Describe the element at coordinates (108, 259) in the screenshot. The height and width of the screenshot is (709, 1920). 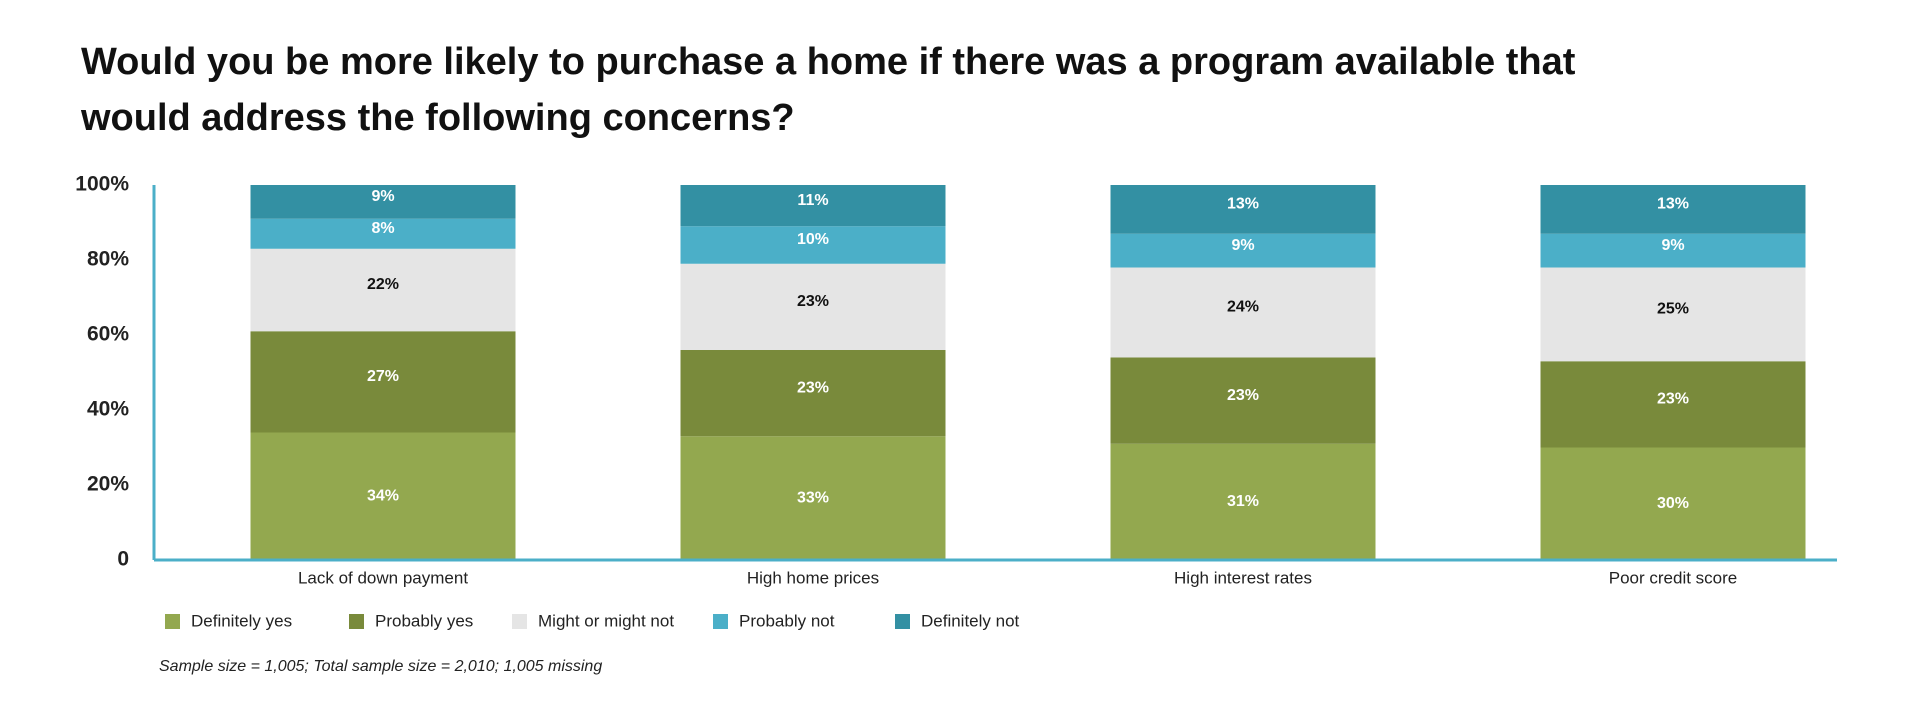
I see `y-tick-label: 80%` at that location.